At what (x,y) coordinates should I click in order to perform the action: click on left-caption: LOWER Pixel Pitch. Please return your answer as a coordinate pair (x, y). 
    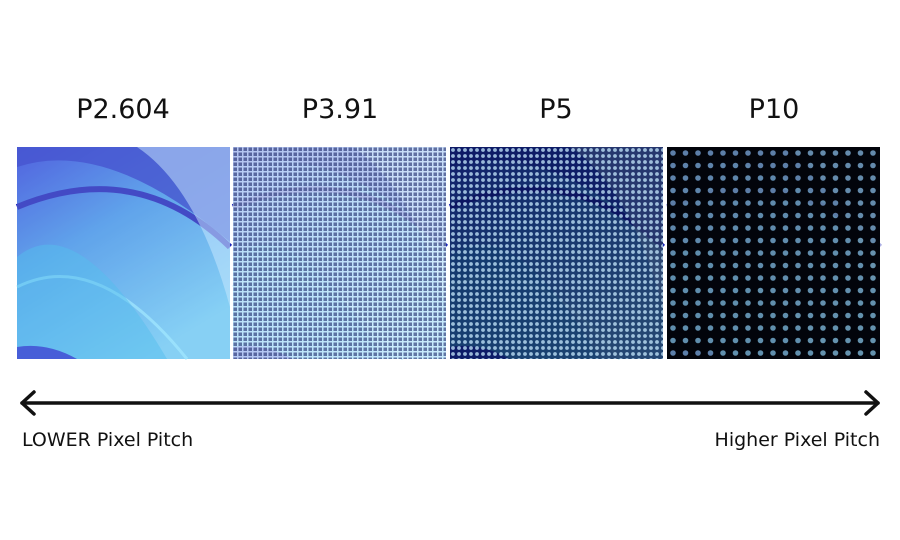
    Looking at the image, I should click on (107, 440).